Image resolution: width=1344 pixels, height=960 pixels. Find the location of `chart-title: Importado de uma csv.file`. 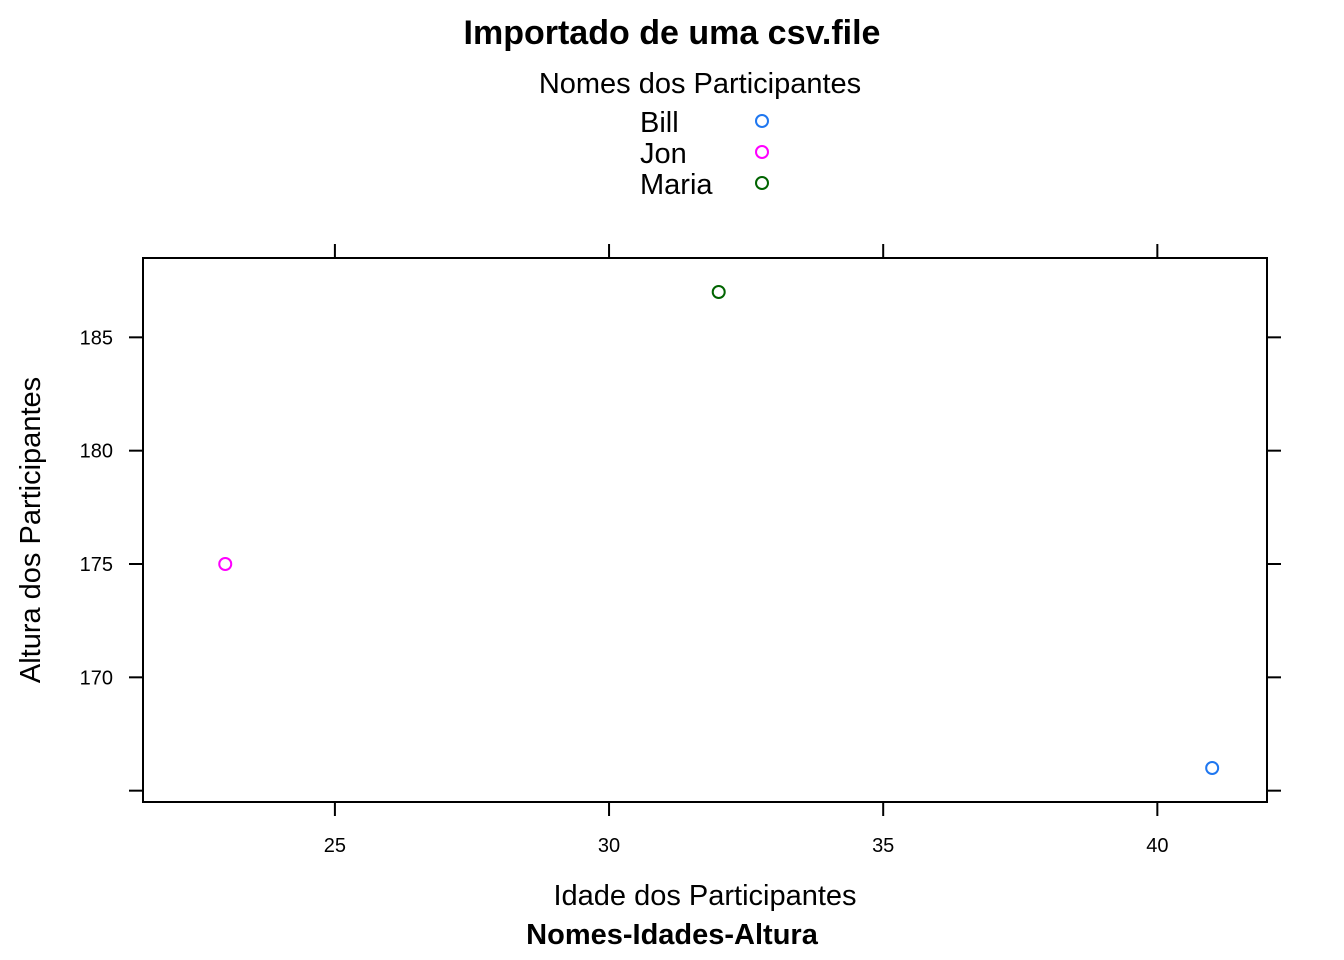

chart-title: Importado de uma csv.file is located at coordinates (672, 33).